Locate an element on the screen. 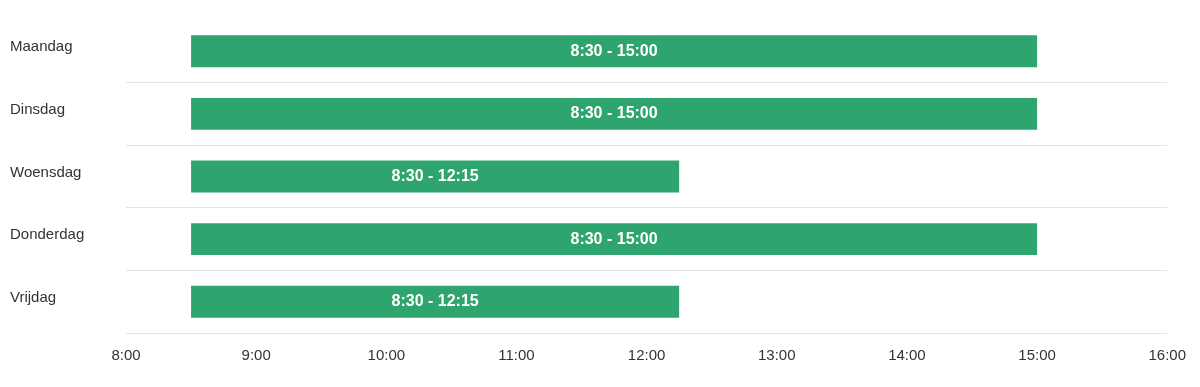 The image size is (1200, 387). x-tick-label: 11:00 is located at coordinates (516, 355).